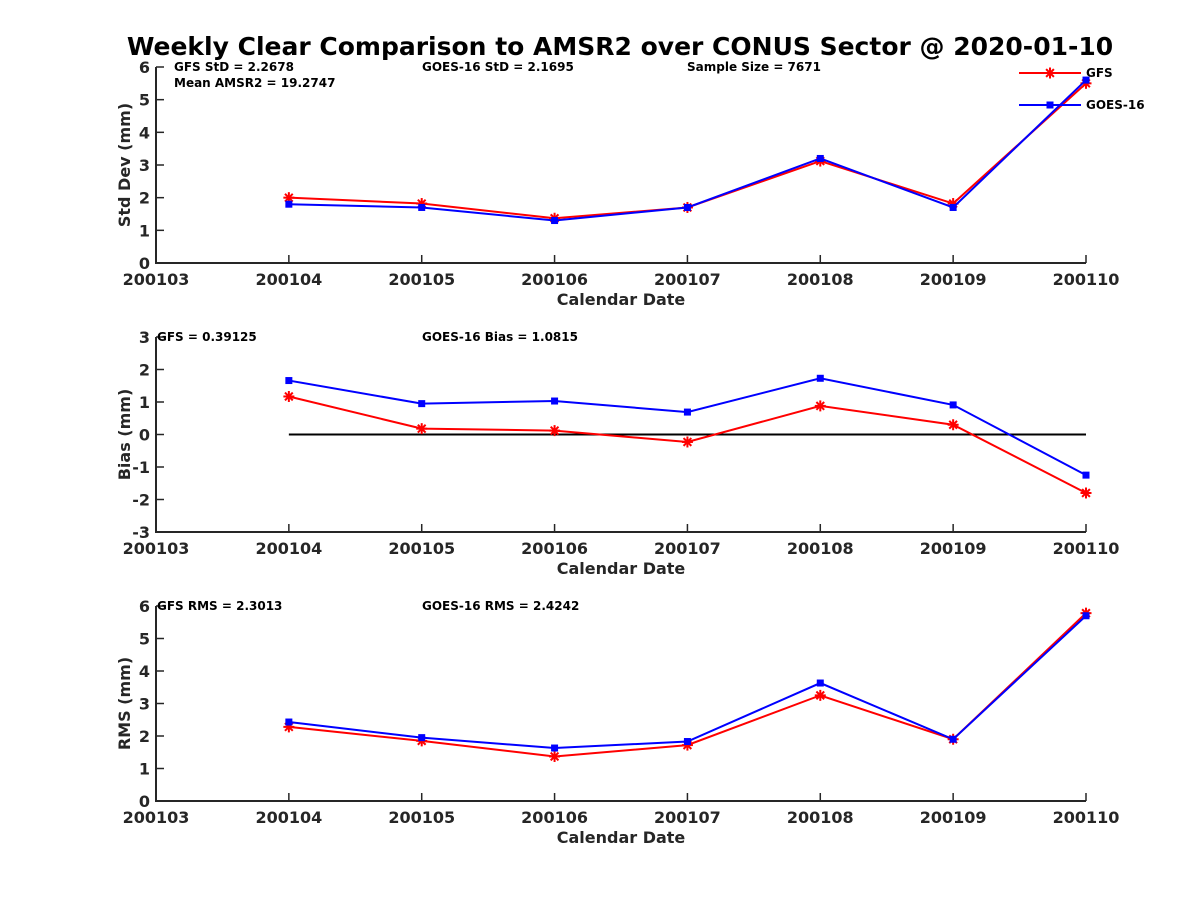  I want to click on y-tick-label: -3, so click(141, 532).